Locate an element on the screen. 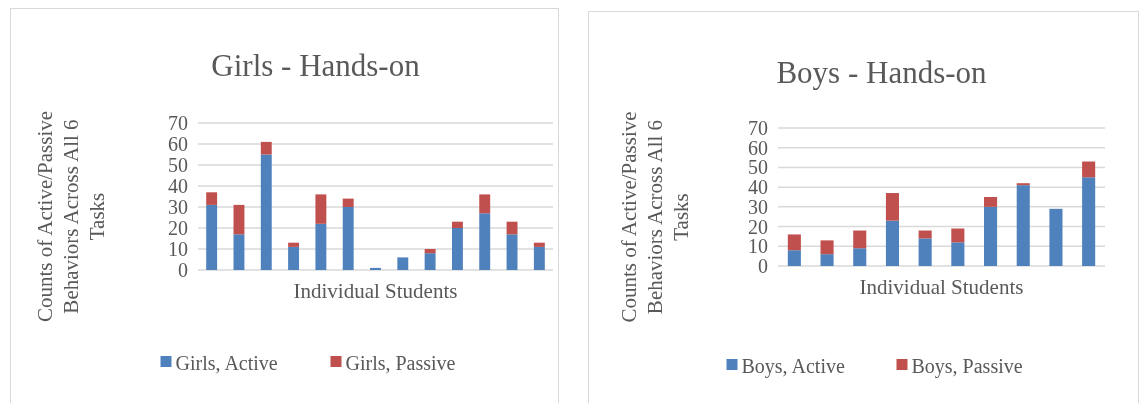  legend-label: Girls, Active is located at coordinates (226, 363).